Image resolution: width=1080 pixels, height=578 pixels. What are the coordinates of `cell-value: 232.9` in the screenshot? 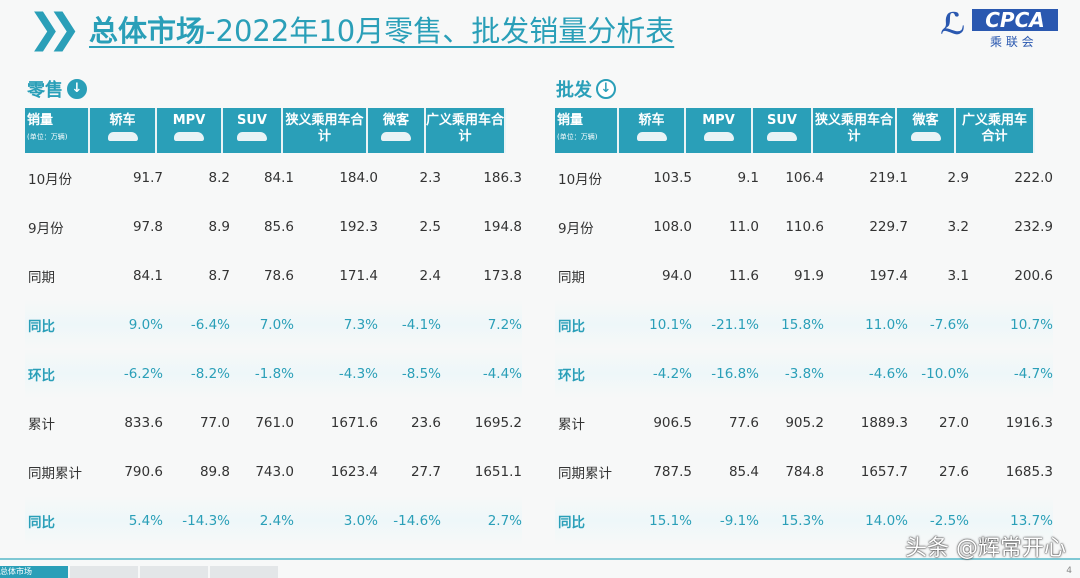 It's located at (1033, 226).